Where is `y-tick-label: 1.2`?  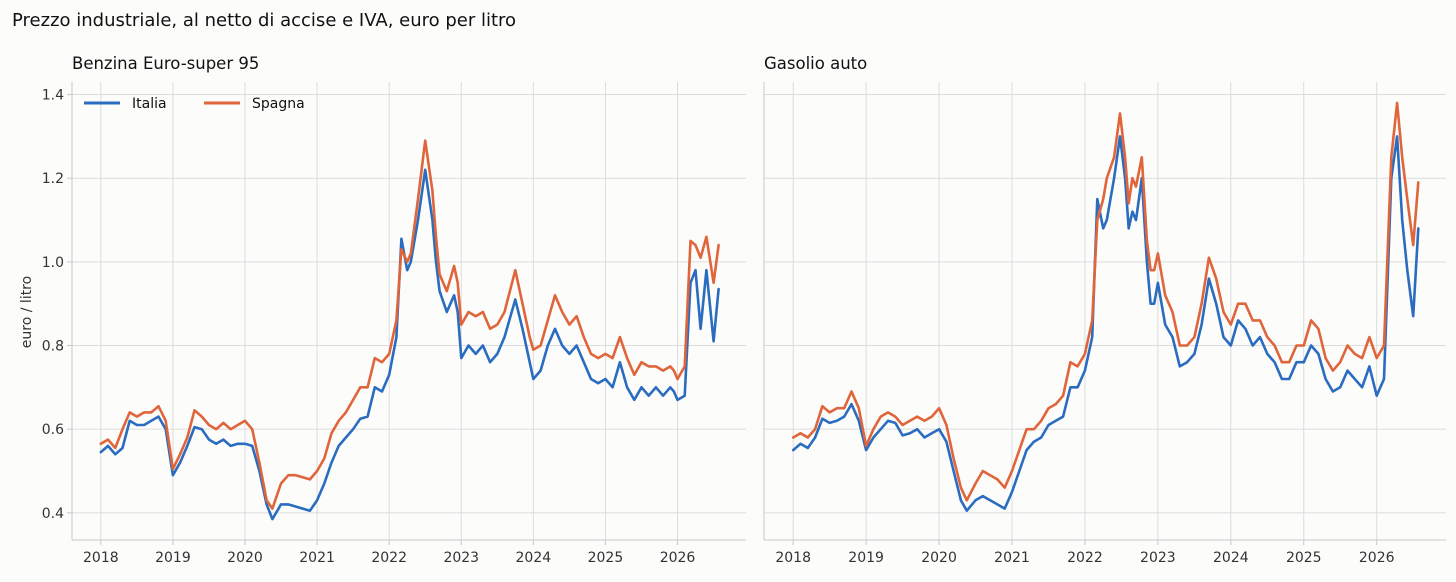 y-tick-label: 1.2 is located at coordinates (53, 179).